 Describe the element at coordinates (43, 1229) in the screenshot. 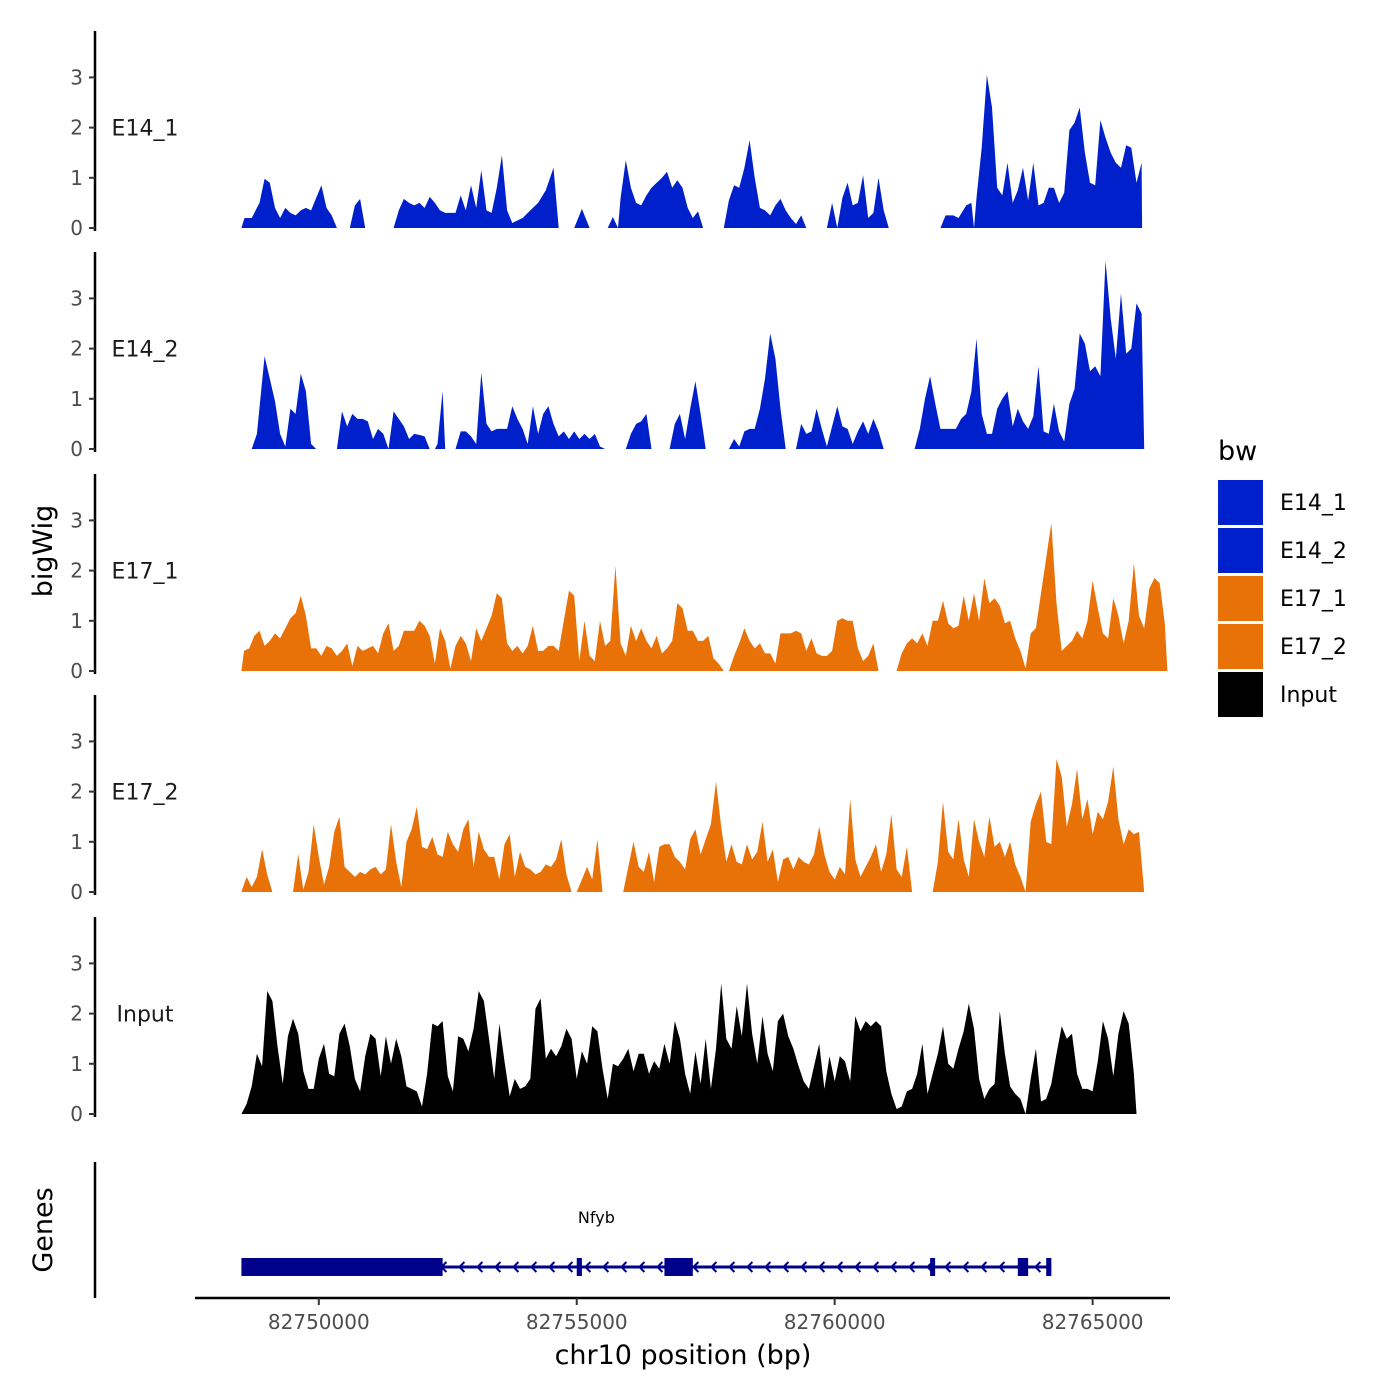

I see `genes-axis-title: Genes` at that location.